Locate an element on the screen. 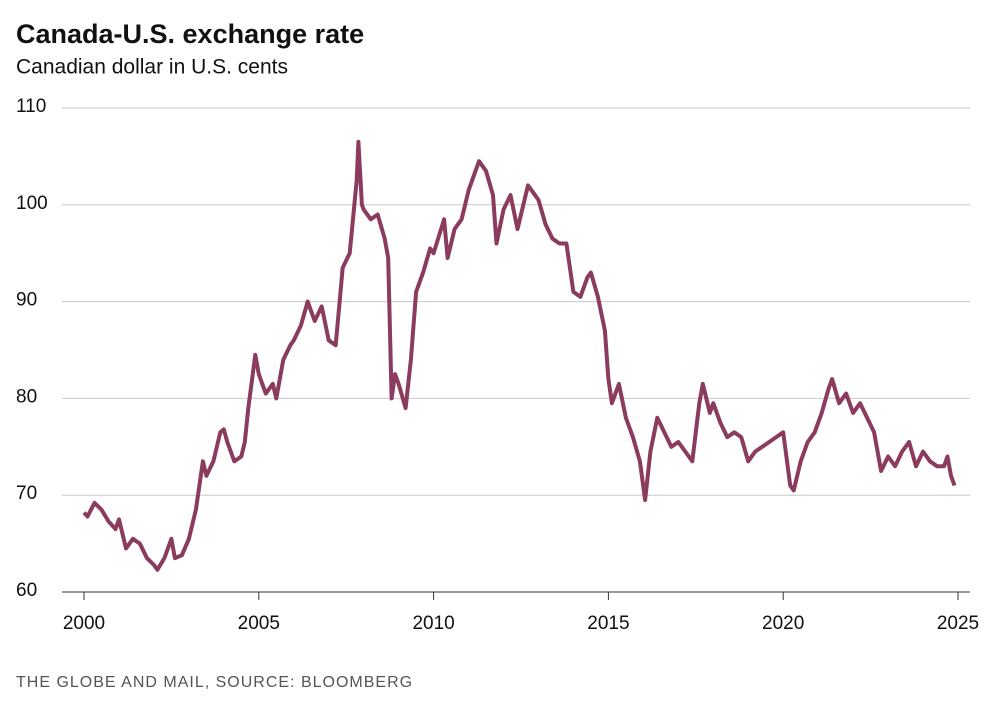  x-tick-label: 2005 is located at coordinates (259, 623).